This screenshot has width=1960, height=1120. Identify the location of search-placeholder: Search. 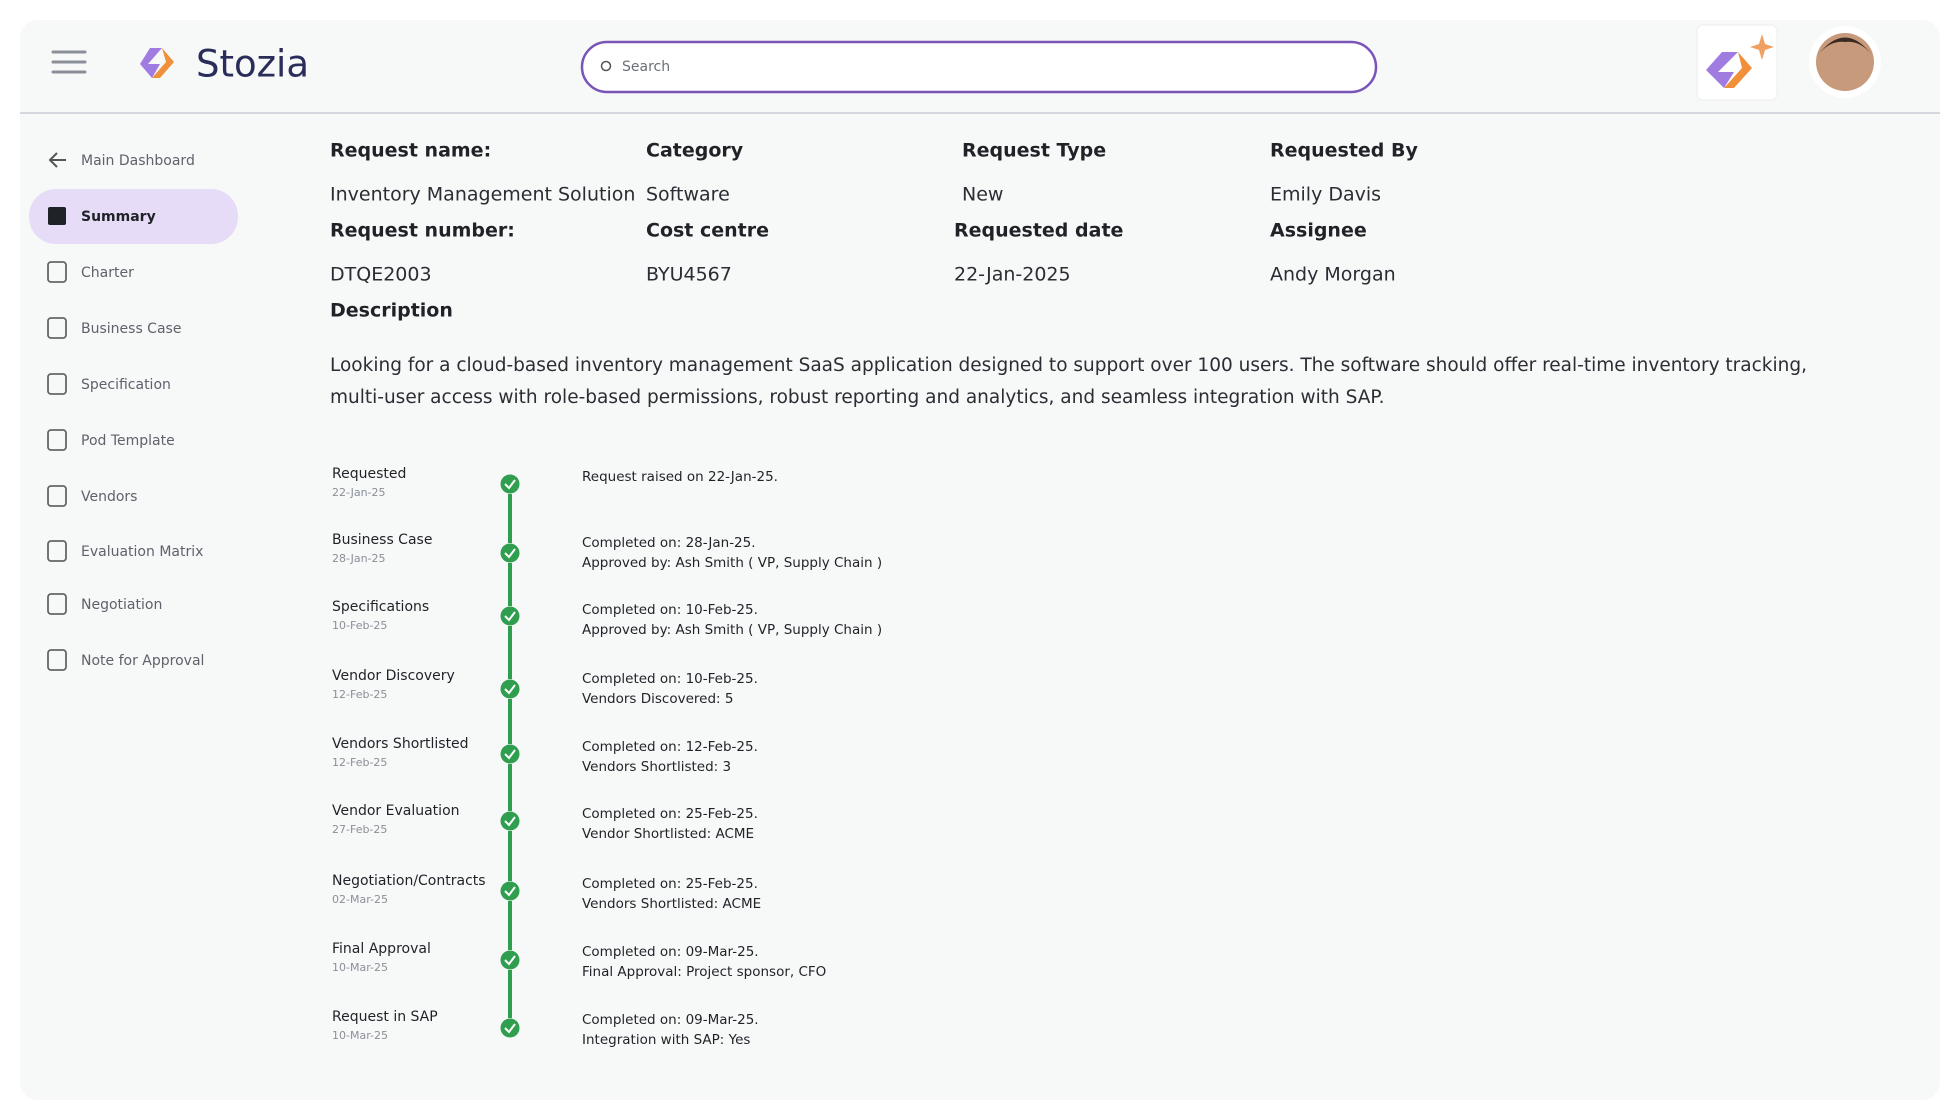
(646, 67).